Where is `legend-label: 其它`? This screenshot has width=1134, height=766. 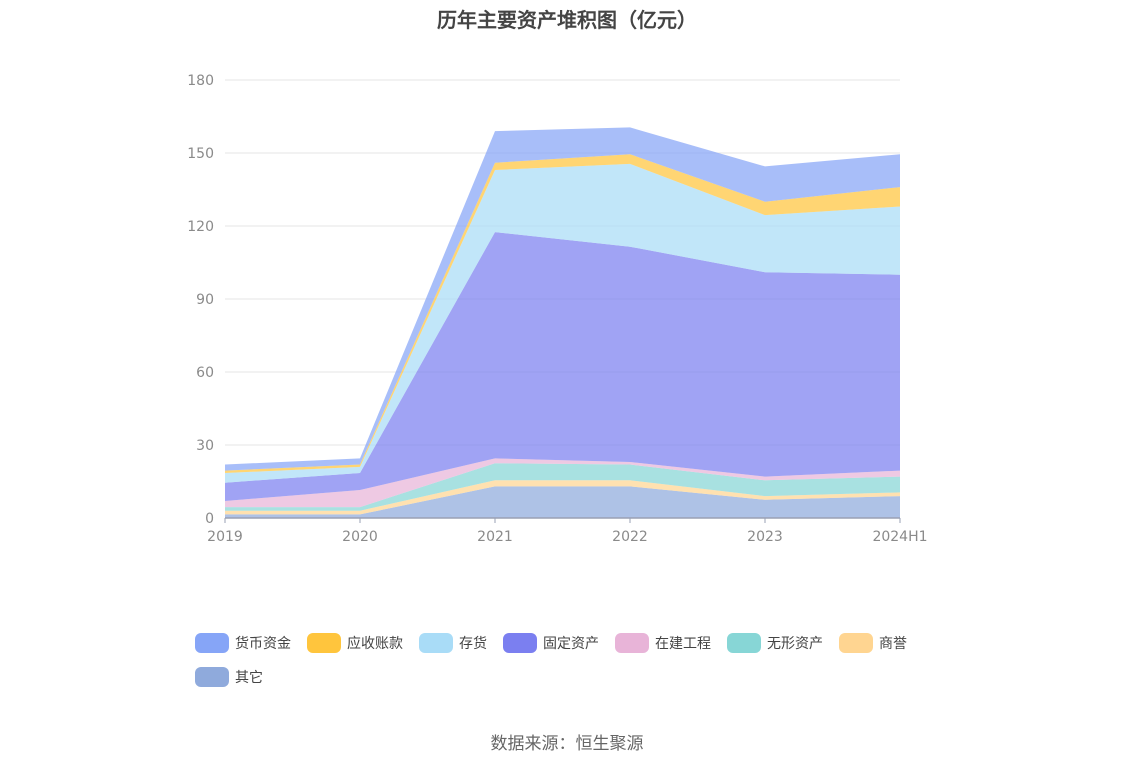
legend-label: 其它 is located at coordinates (249, 678).